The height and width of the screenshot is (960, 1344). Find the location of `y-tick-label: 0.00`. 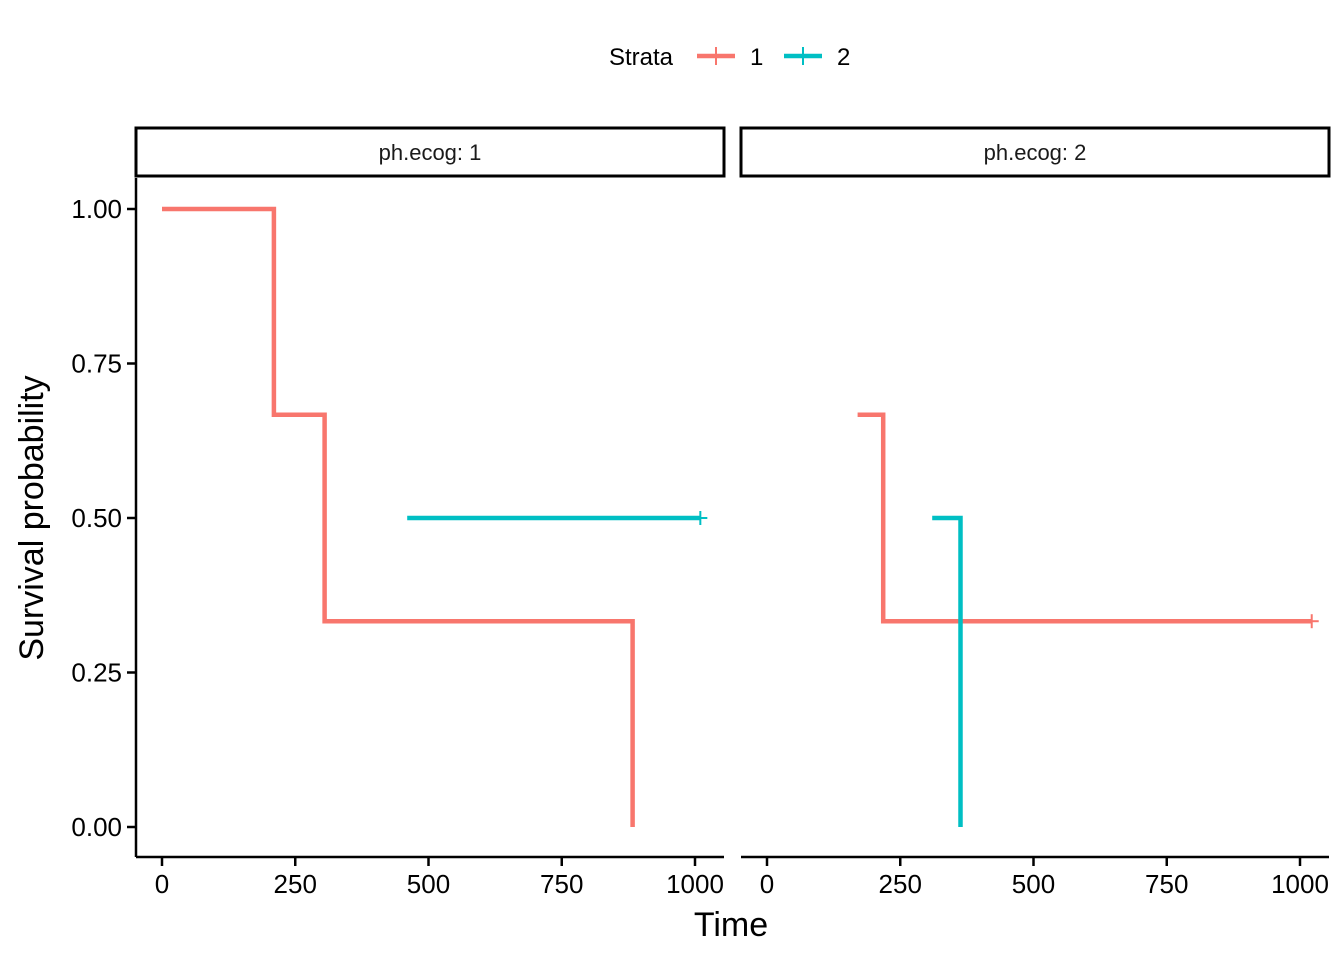

y-tick-label: 0.00 is located at coordinates (96, 827).